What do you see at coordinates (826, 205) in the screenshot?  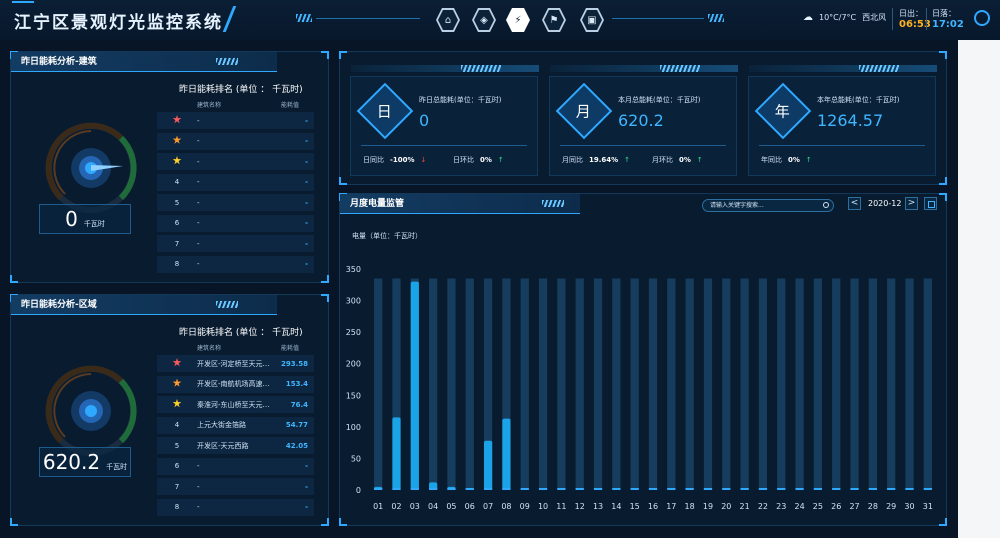 I see `search-icon` at bounding box center [826, 205].